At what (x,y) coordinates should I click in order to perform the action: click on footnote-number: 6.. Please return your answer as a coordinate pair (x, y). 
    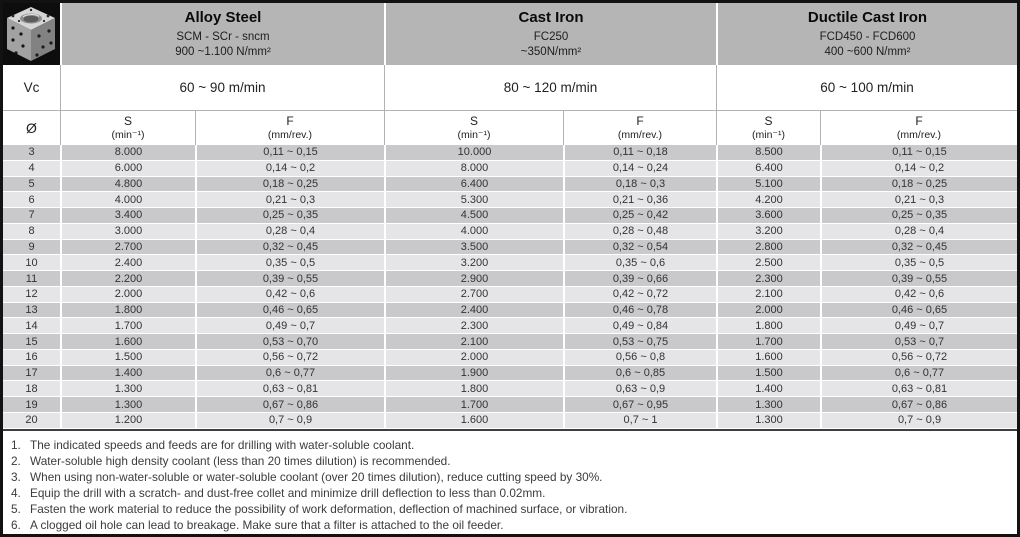
    Looking at the image, I should click on (16, 525).